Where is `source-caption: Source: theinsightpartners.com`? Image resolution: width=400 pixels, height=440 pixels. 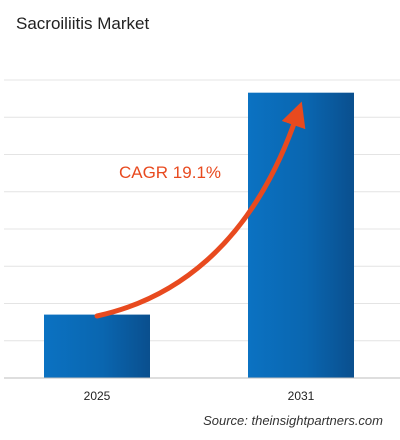
source-caption: Source: theinsightpartners.com is located at coordinates (293, 420).